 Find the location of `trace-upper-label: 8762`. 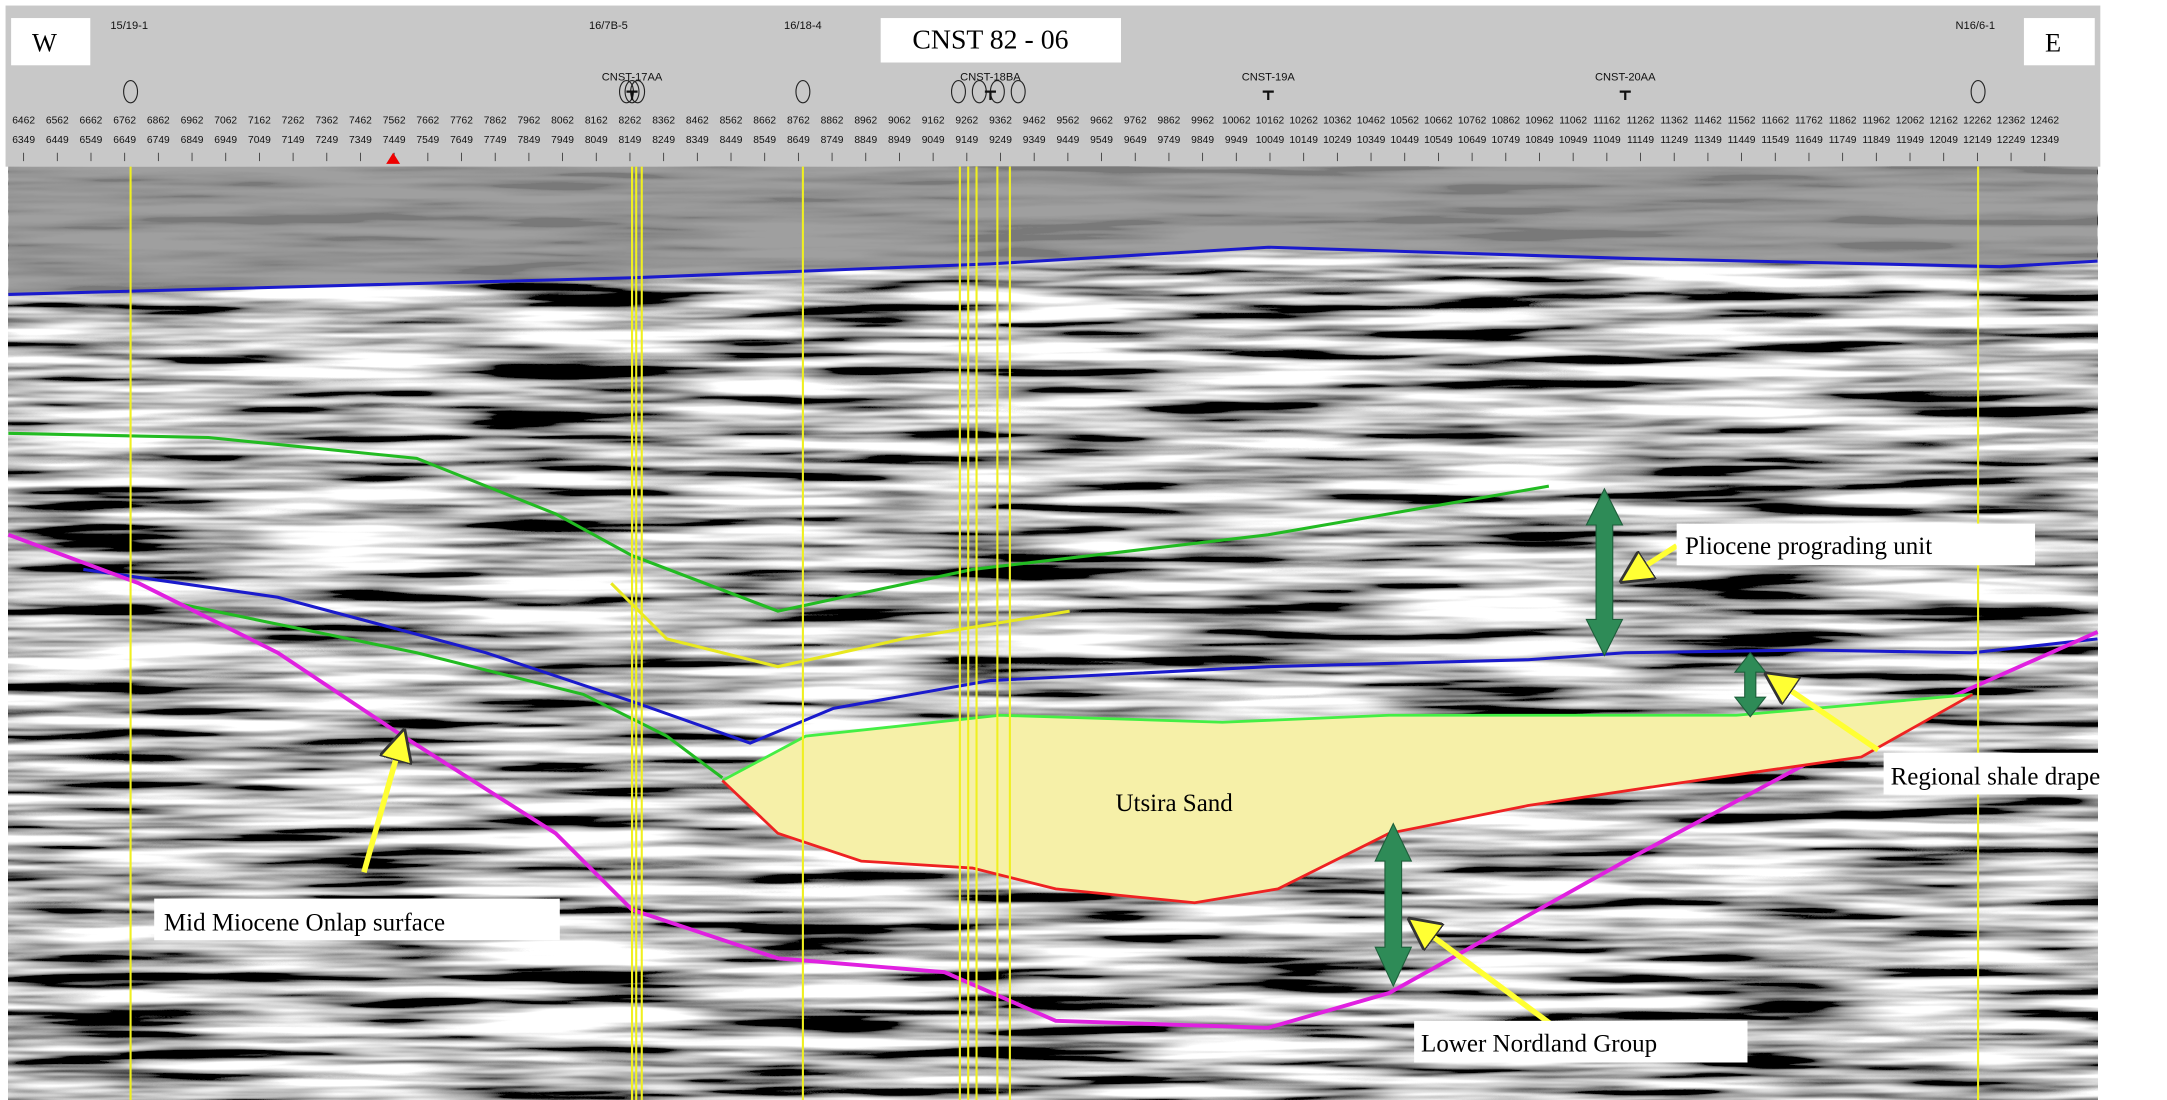

trace-upper-label: 8762 is located at coordinates (798, 121).